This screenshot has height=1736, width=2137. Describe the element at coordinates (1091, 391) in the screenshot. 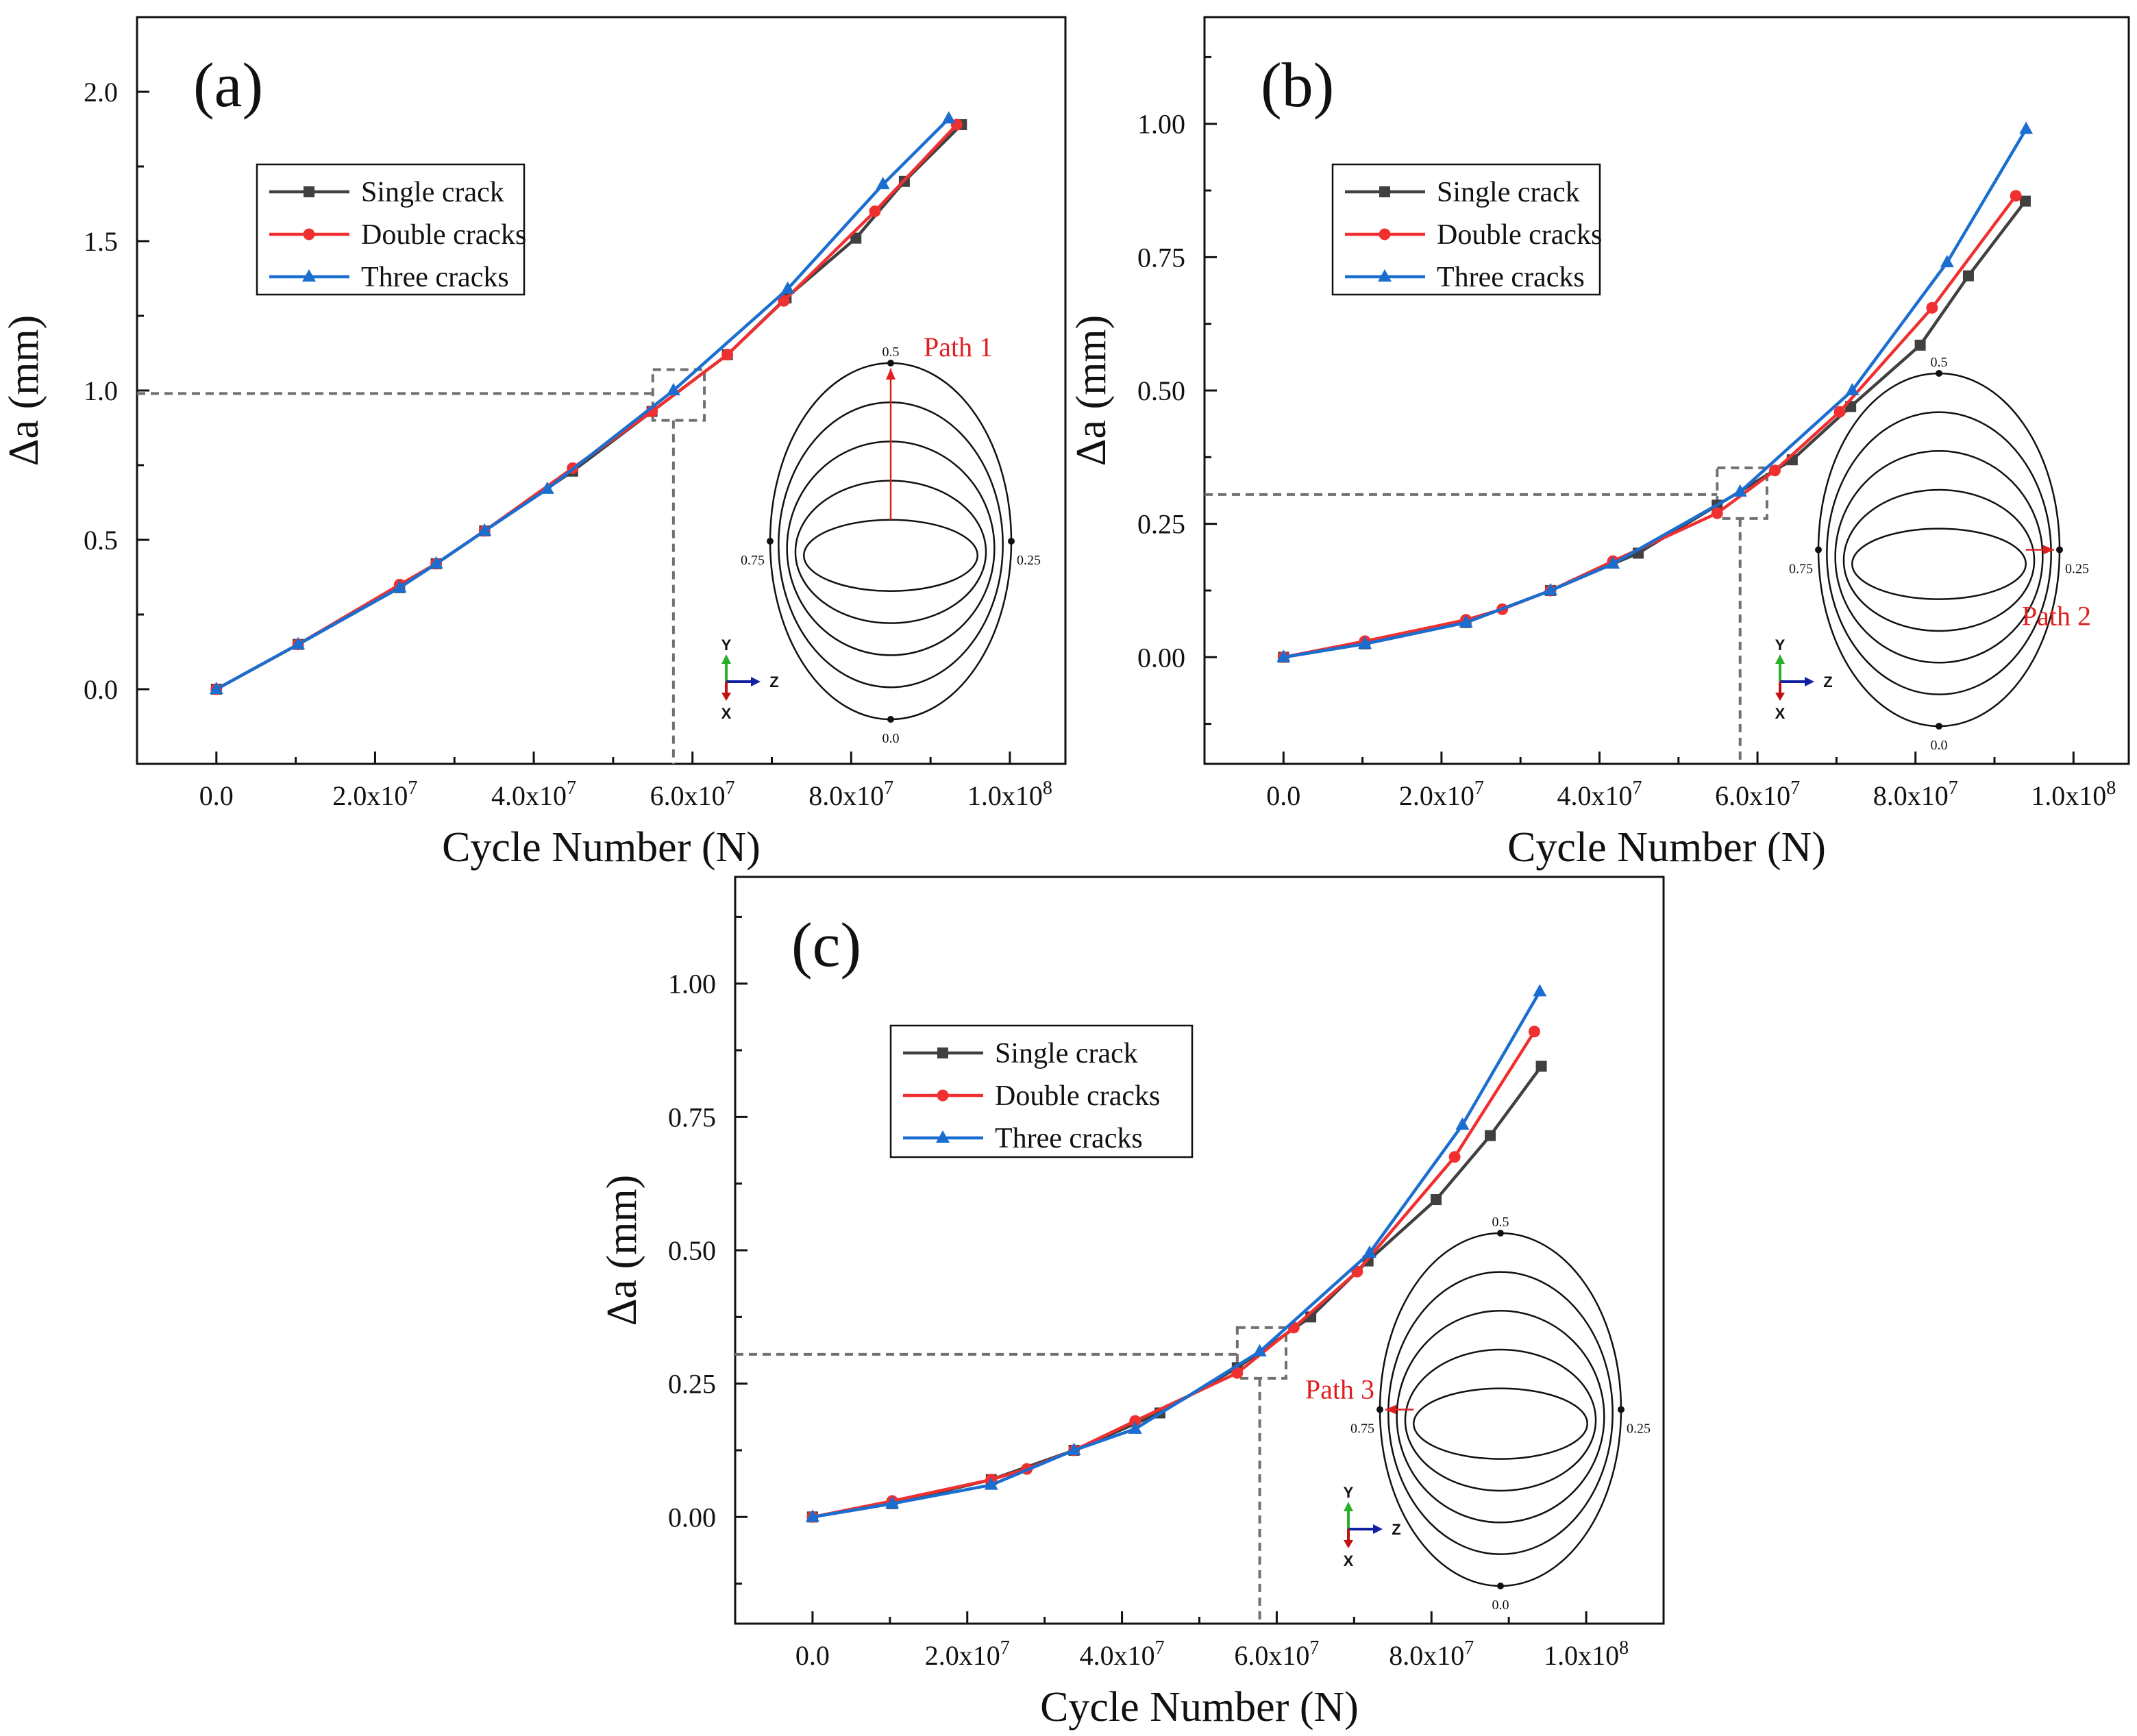

I see `y-axis-title: Δa (mm)` at that location.